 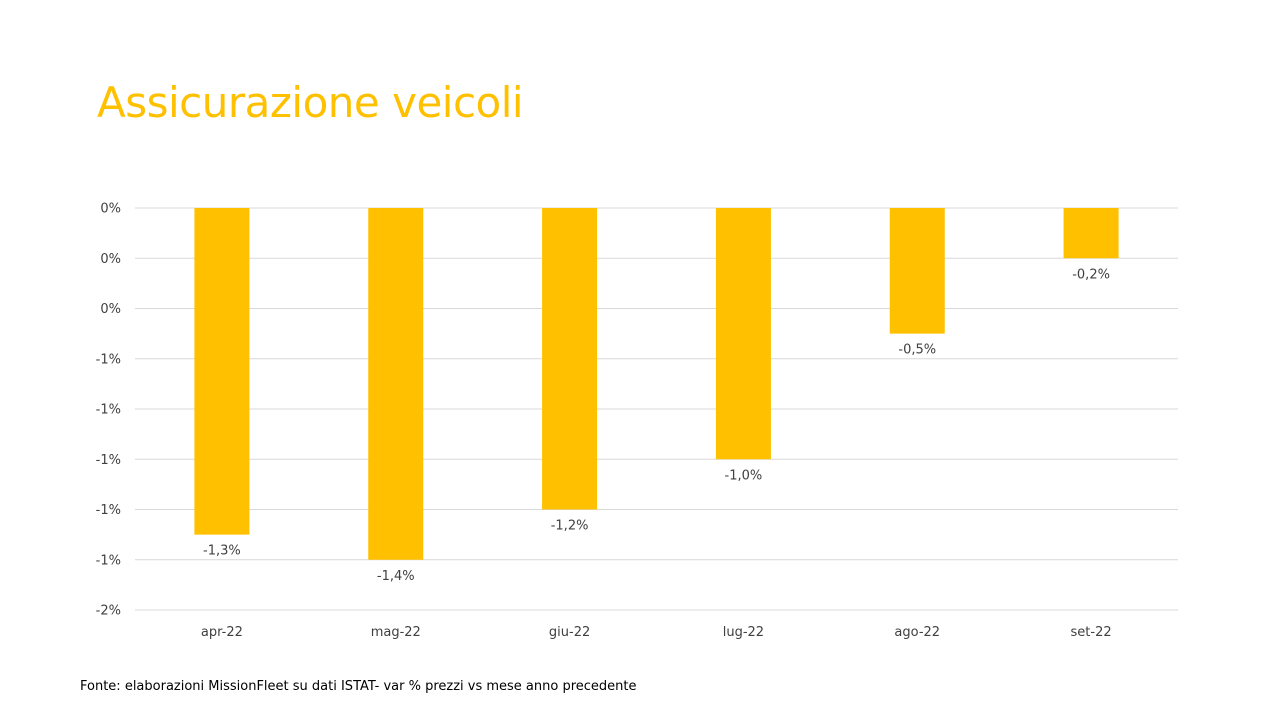 I want to click on x-tick-label: apr-22, so click(x=222, y=632).